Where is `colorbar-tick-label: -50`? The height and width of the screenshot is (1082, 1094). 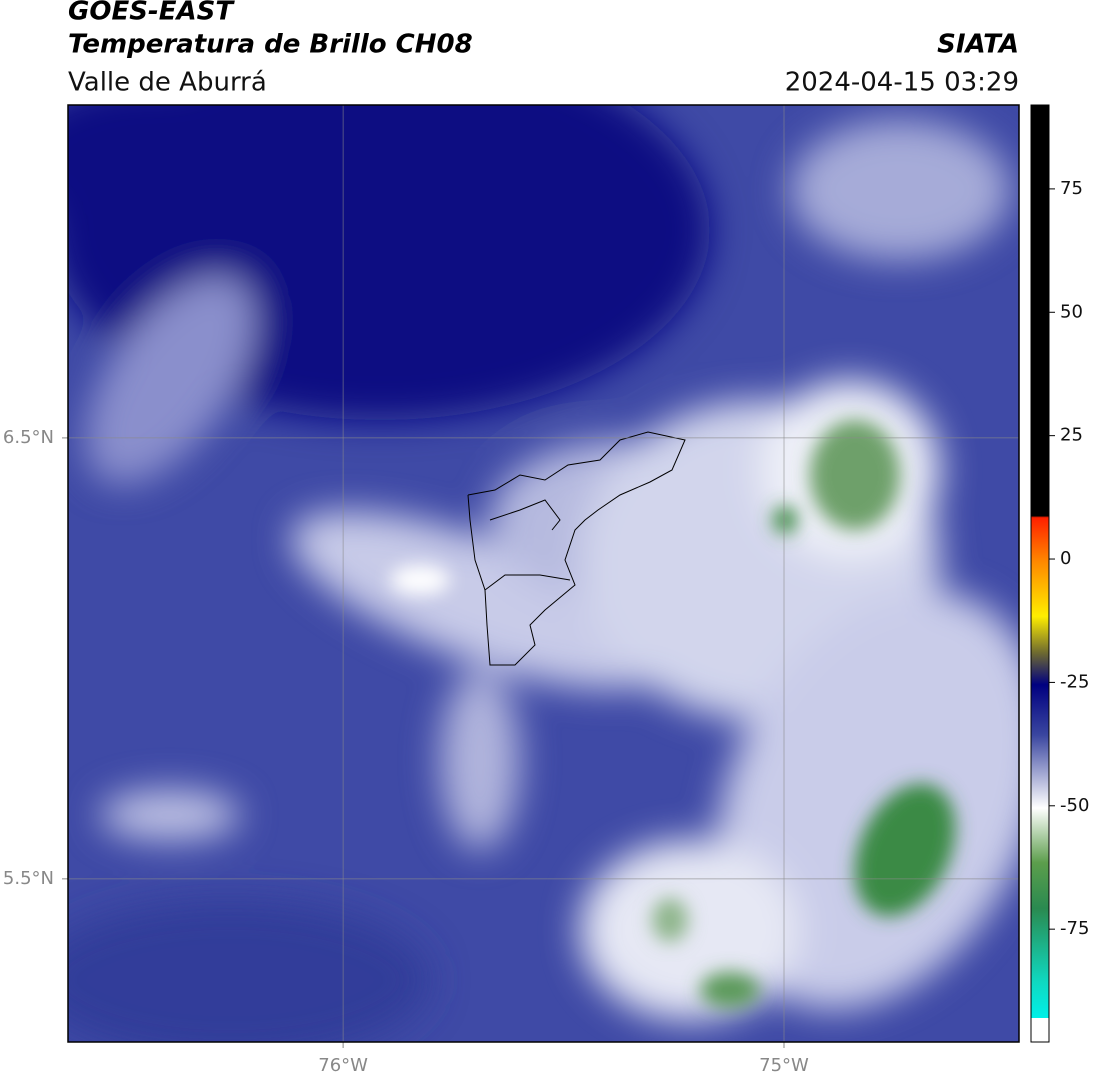
colorbar-tick-label: -50 is located at coordinates (1074, 805).